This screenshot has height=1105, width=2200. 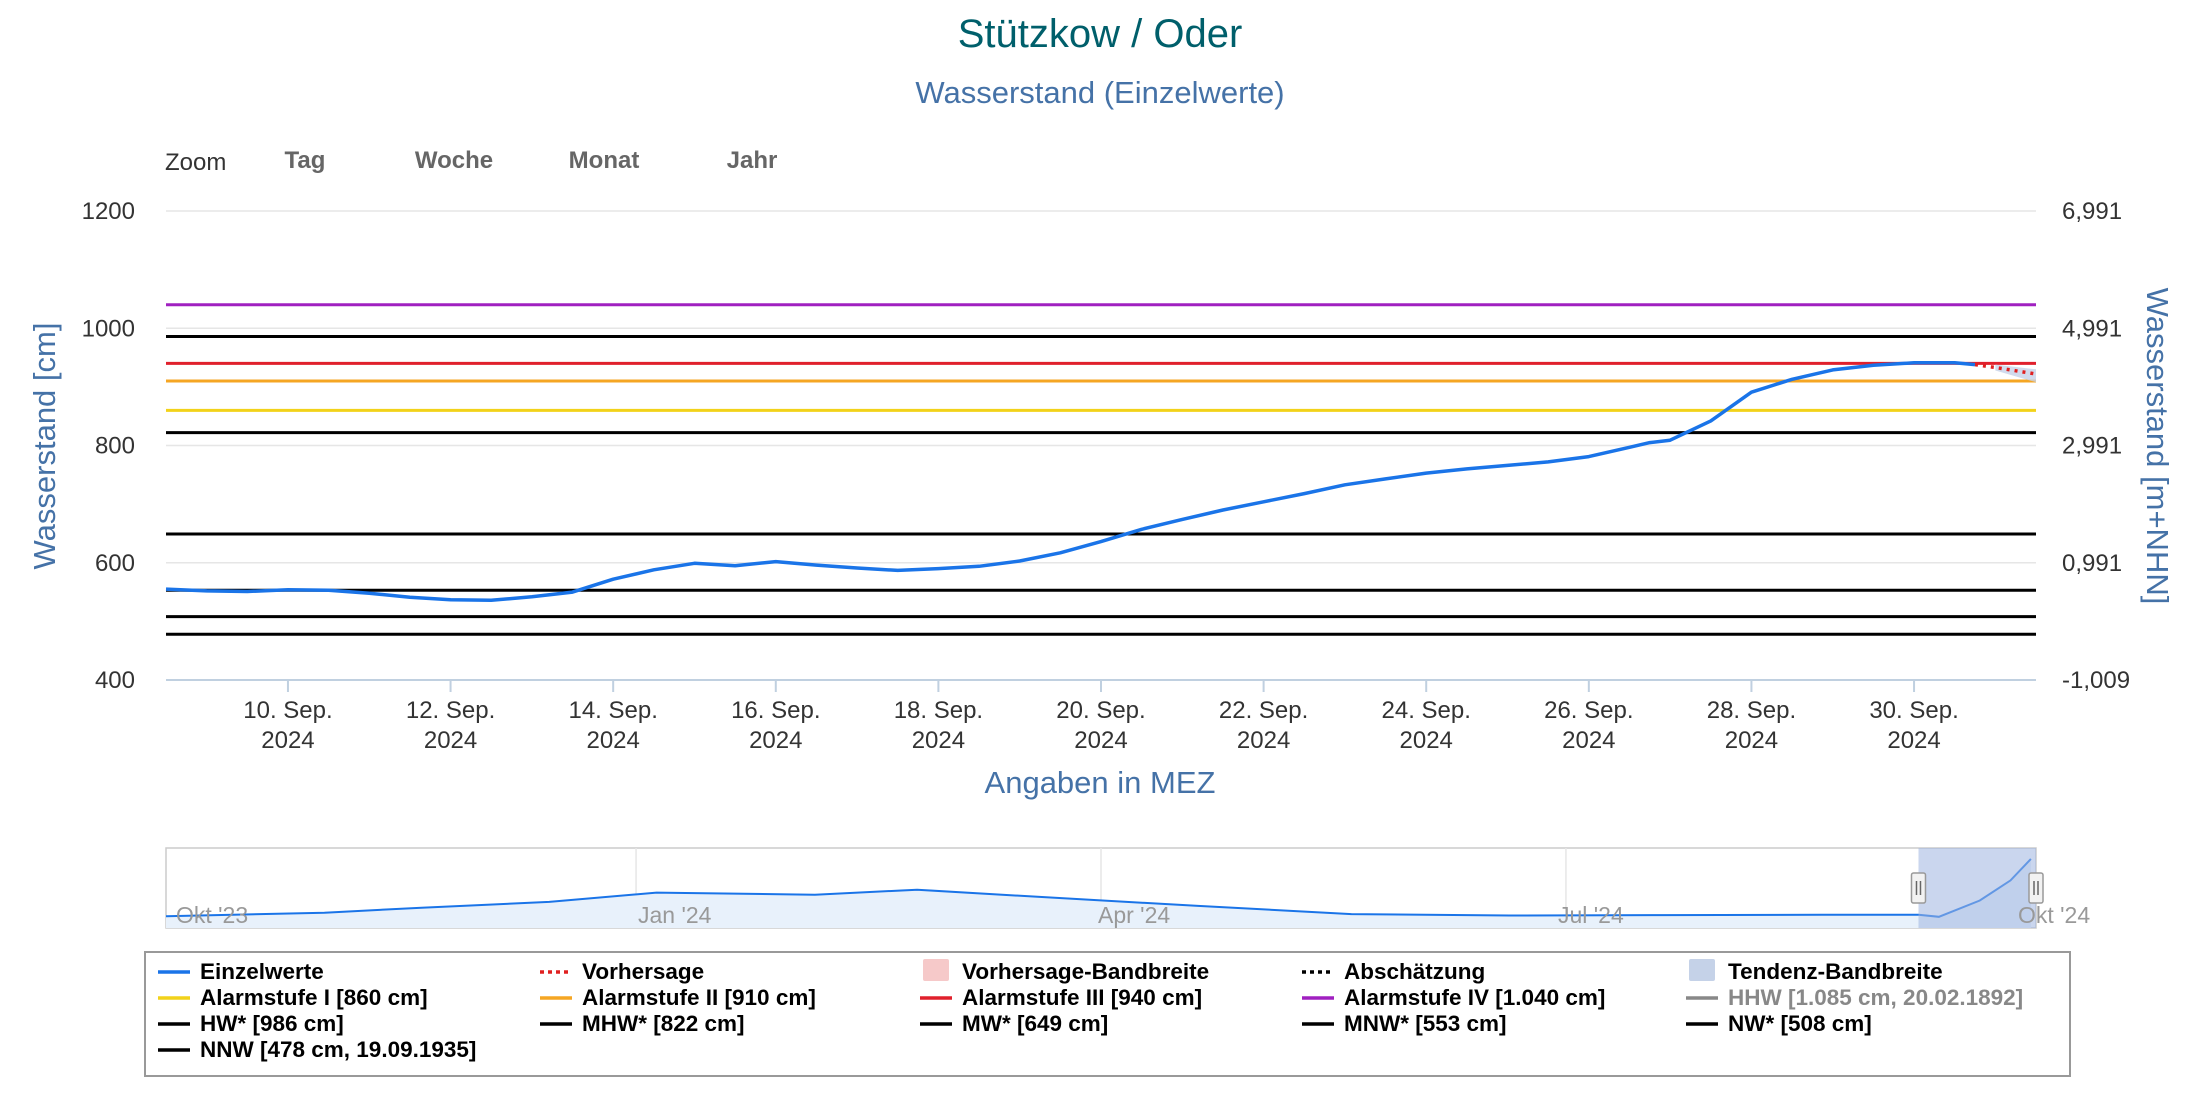 What do you see at coordinates (2096, 680) in the screenshot?
I see `y-tick-label-right: -1,009` at bounding box center [2096, 680].